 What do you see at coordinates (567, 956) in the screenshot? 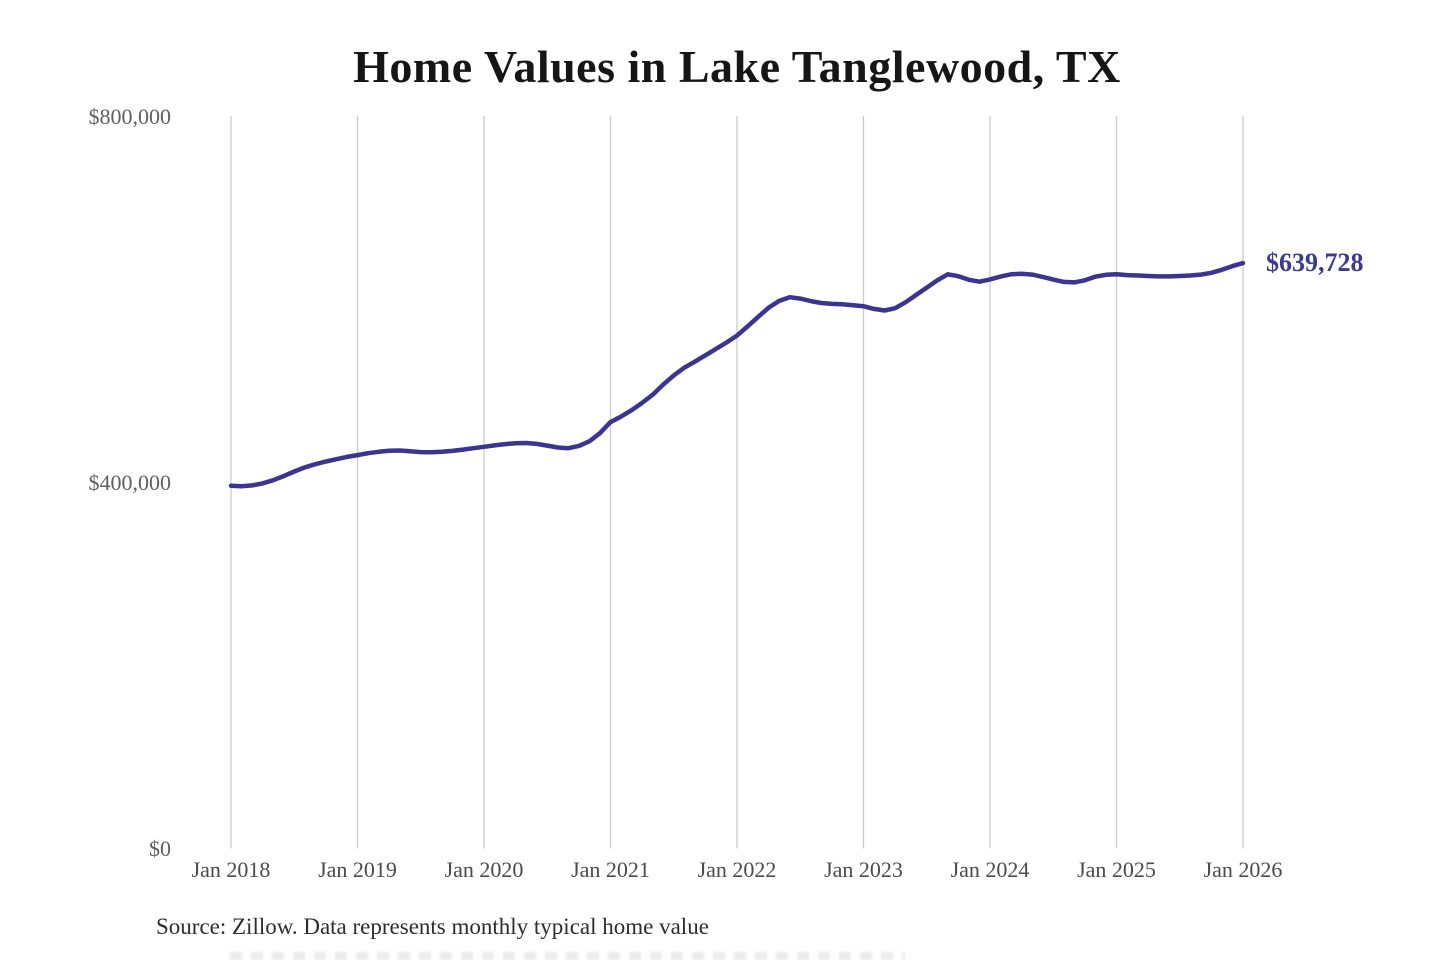
I see `cutoff-text-remnant` at bounding box center [567, 956].